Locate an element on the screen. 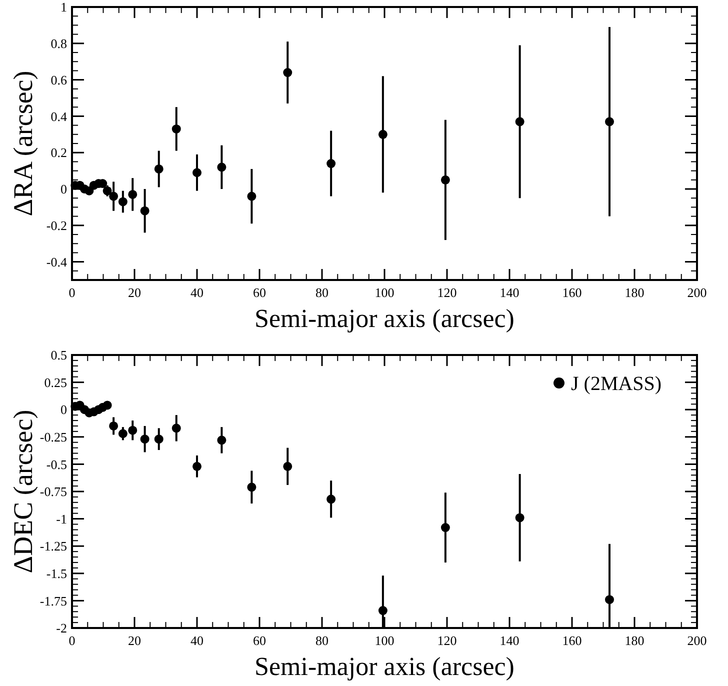 The height and width of the screenshot is (686, 728). y-tick-label: -1 is located at coordinates (61, 518).